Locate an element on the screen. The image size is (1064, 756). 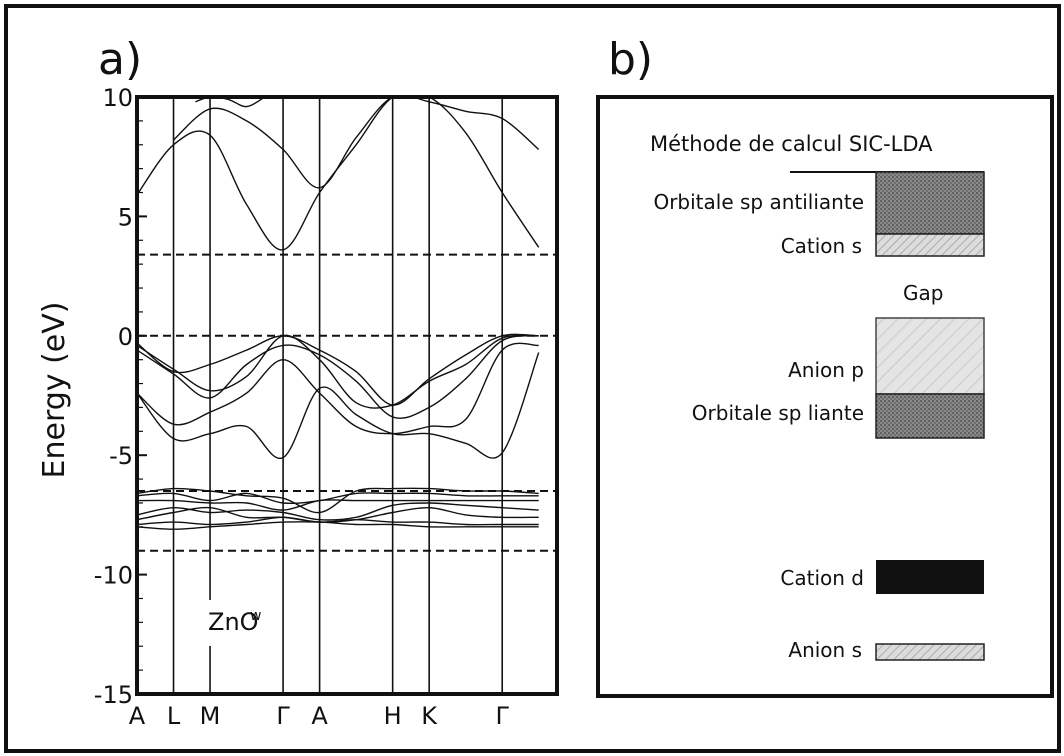
band-d6 is located at coordinates (338, 521).